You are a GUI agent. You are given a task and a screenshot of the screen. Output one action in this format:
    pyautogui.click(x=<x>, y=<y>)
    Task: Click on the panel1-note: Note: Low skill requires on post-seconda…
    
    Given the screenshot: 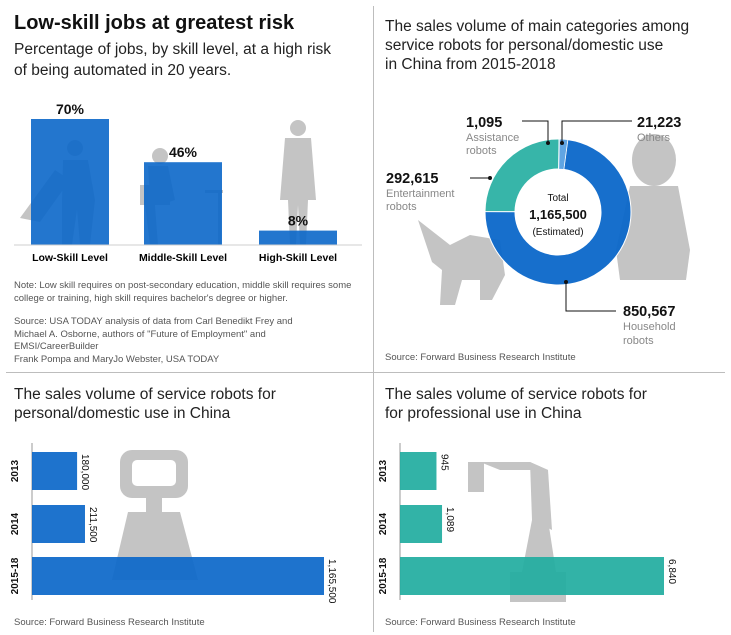 What is the action you would take?
    pyautogui.click(x=191, y=292)
    